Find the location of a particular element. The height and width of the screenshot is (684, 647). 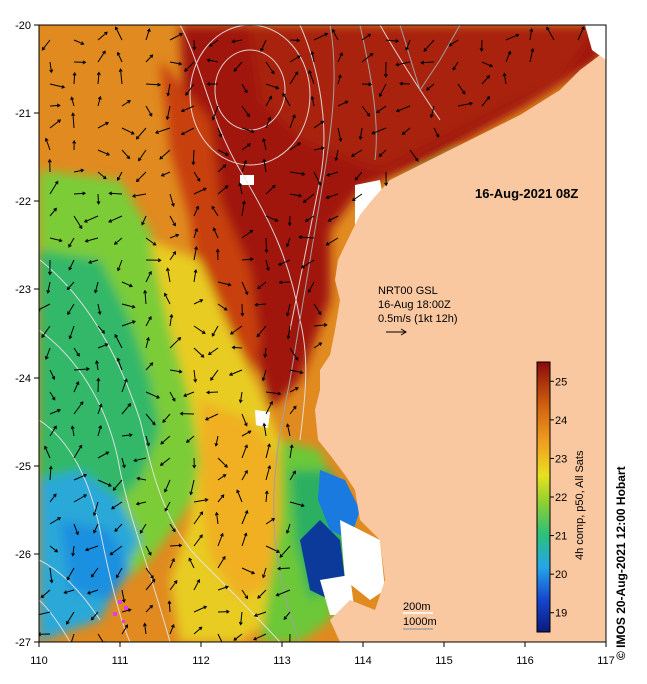

currents-scale-label: 0.5m/s (1kt 12h) is located at coordinates (417, 319).